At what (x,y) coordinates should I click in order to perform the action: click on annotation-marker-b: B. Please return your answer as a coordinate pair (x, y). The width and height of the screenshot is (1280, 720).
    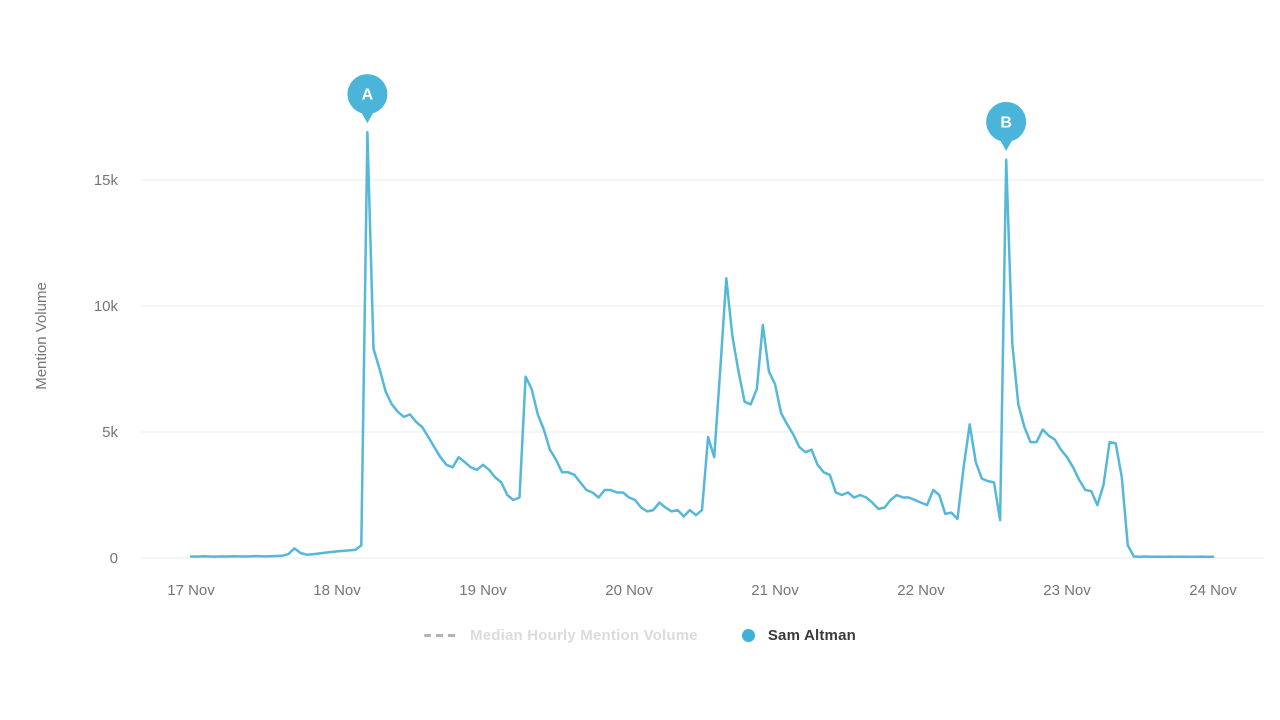
    Looking at the image, I should click on (1006, 126).